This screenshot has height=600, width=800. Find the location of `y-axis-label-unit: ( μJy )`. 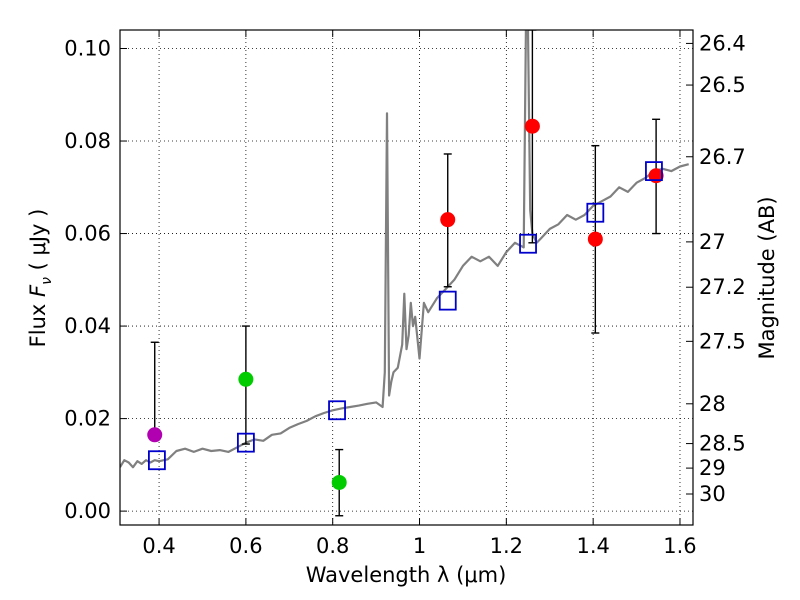

y-axis-label-unit: ( μJy ) is located at coordinates (38, 243).